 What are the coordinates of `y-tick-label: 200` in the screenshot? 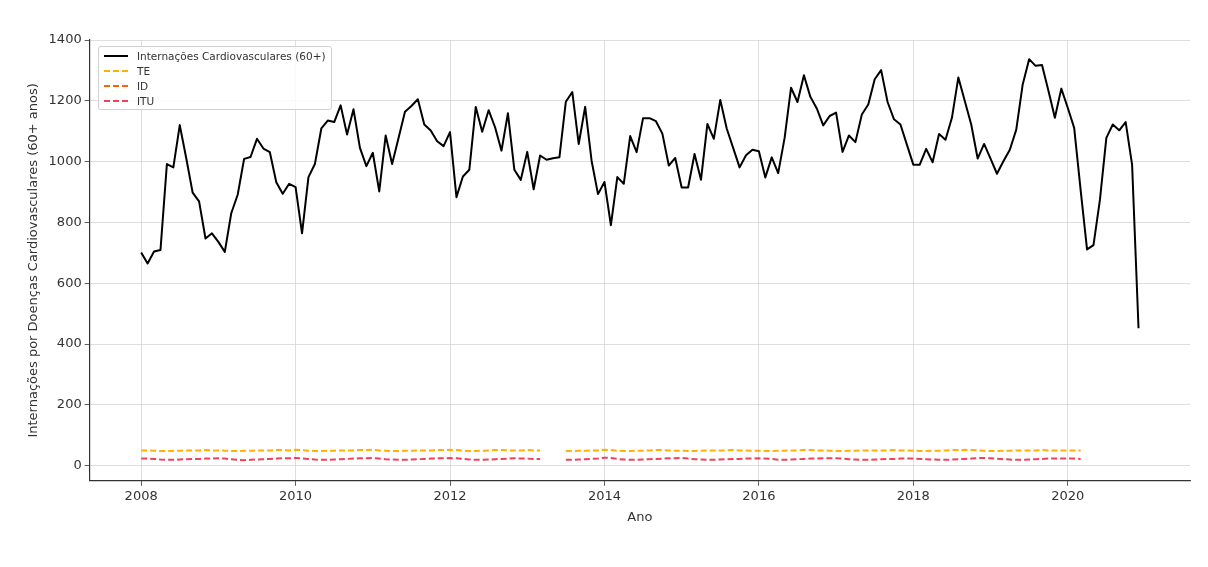 It's located at (69, 404).